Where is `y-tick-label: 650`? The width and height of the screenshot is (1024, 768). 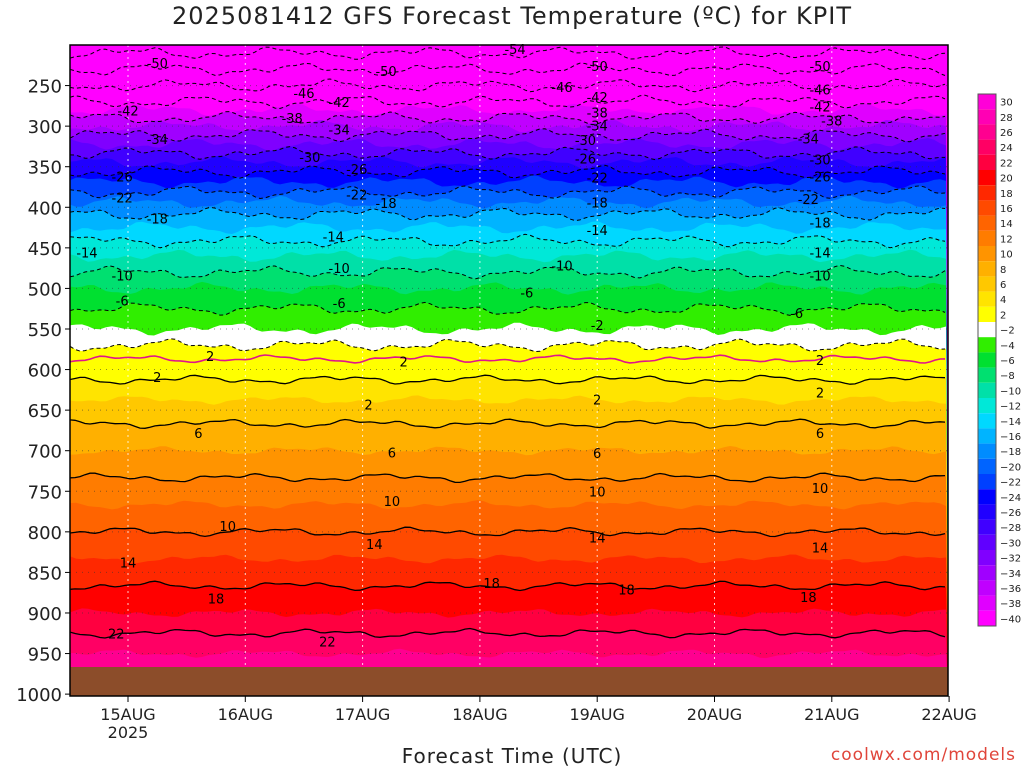 y-tick-label: 650 is located at coordinates (45, 411).